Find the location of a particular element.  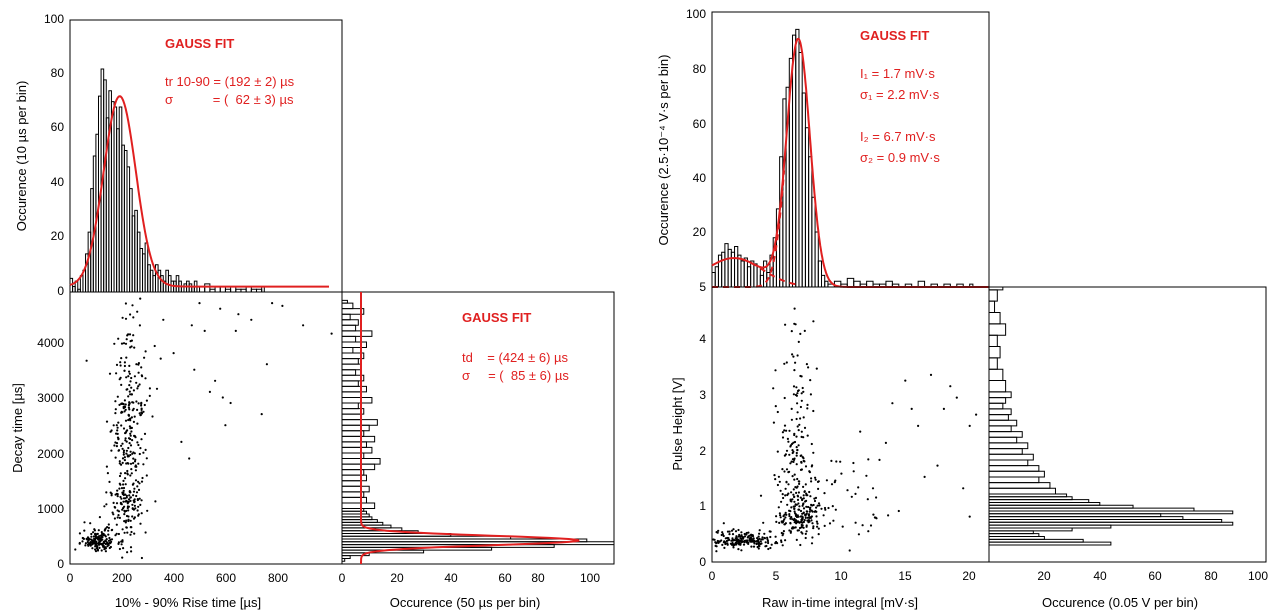

left-side-histogram is located at coordinates (478, 431).